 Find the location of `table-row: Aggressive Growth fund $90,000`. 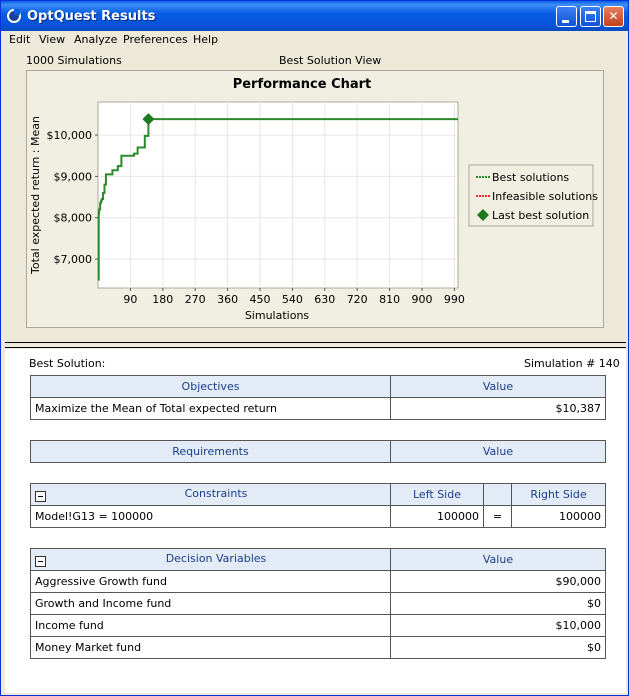

table-row: Aggressive Growth fund $90,000 is located at coordinates (318, 581).